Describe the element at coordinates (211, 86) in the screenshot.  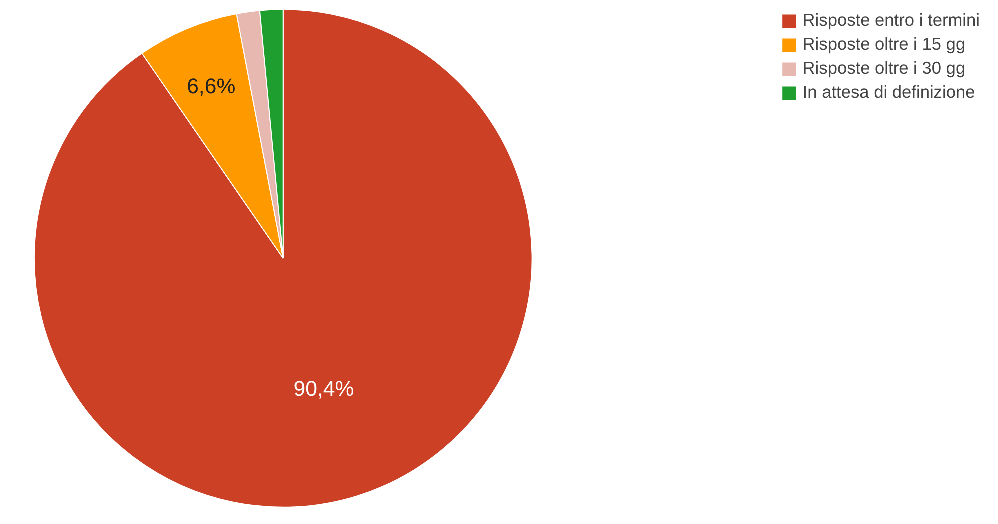
I see `data-label: 6,6%` at that location.